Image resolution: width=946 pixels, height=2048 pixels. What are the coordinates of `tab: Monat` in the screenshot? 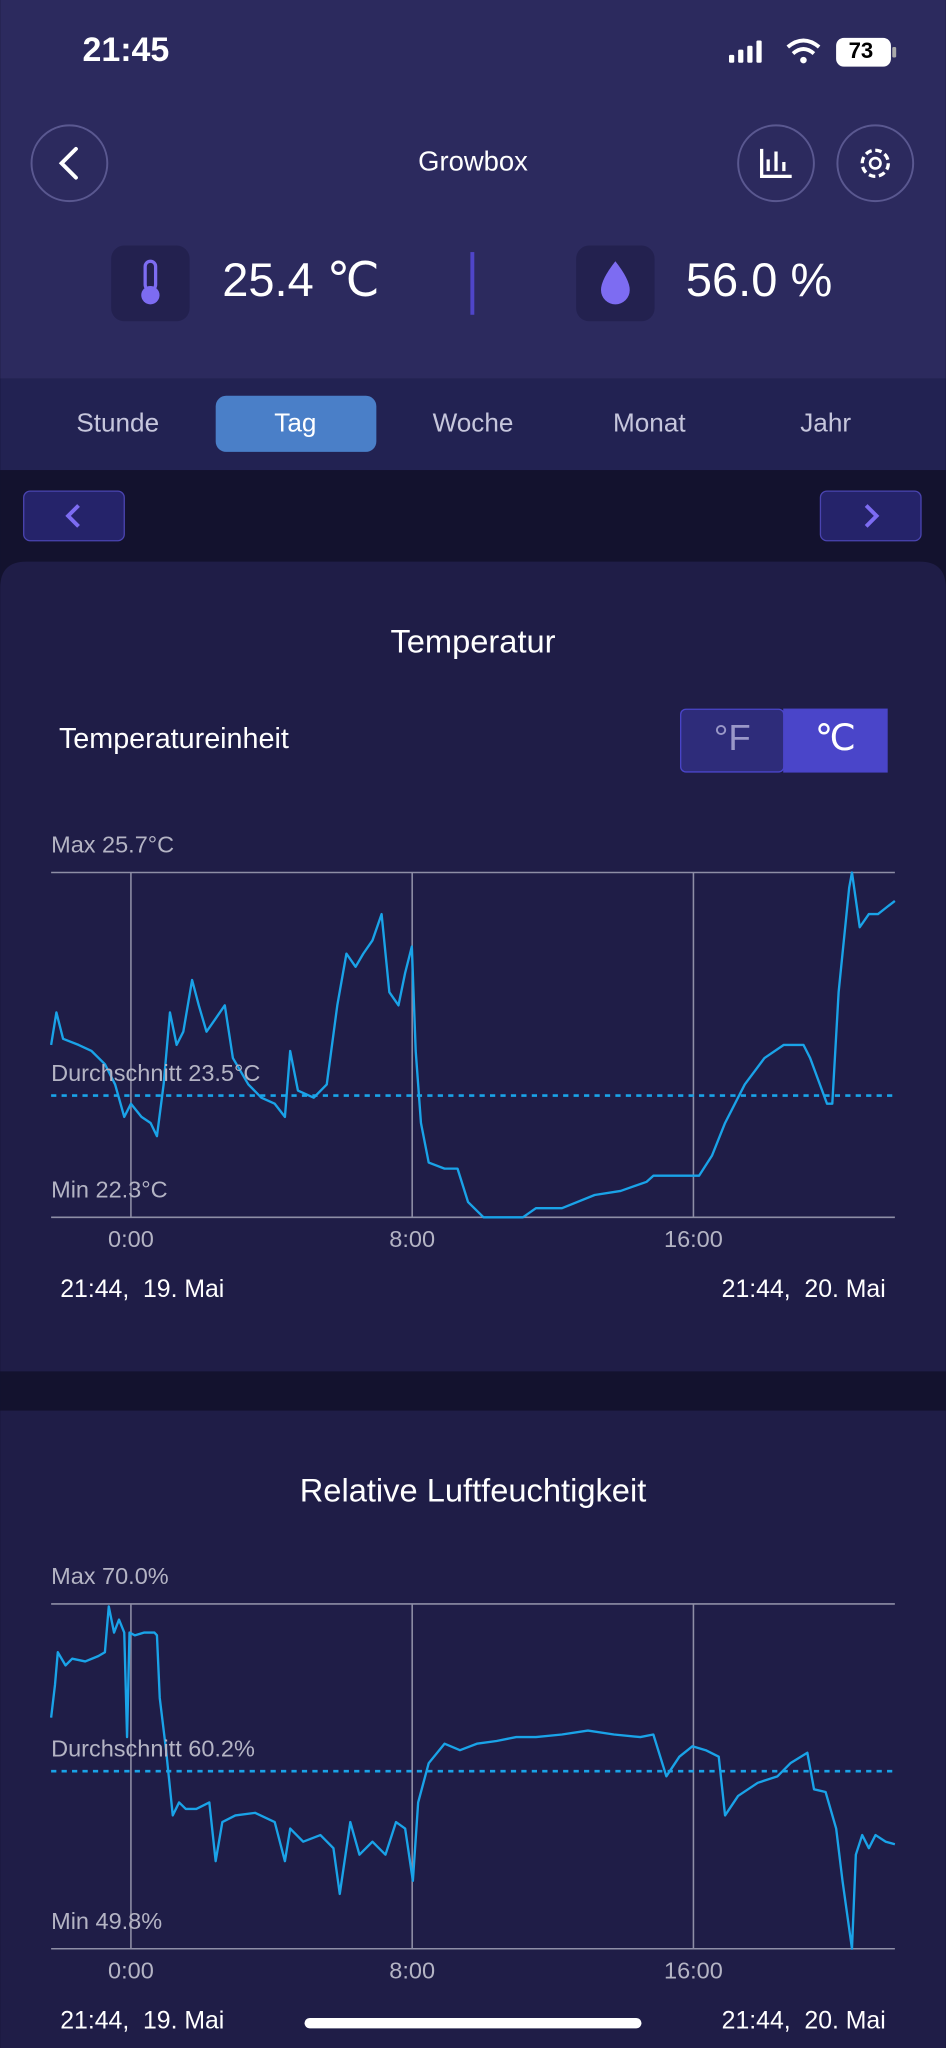 It's located at (649, 422).